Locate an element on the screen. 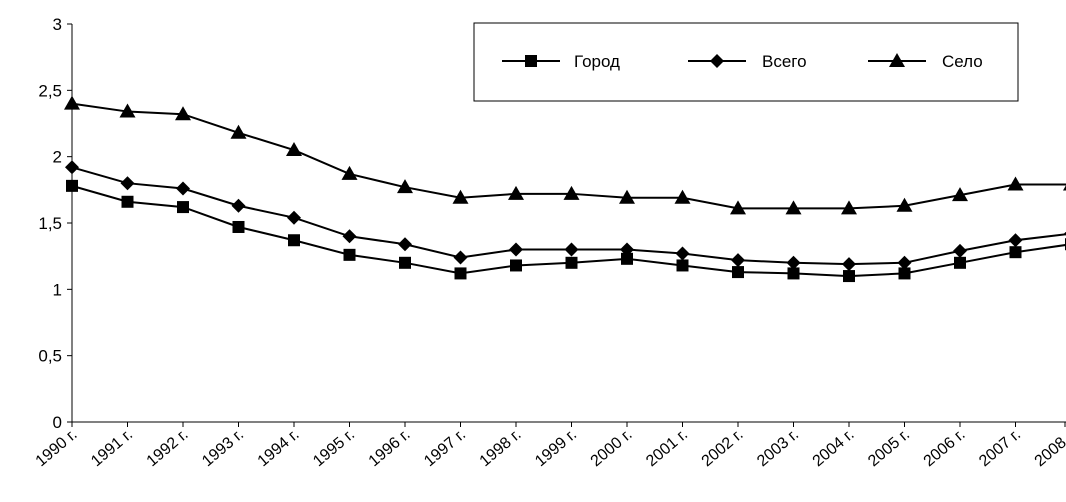  legend-label: Город is located at coordinates (597, 61).